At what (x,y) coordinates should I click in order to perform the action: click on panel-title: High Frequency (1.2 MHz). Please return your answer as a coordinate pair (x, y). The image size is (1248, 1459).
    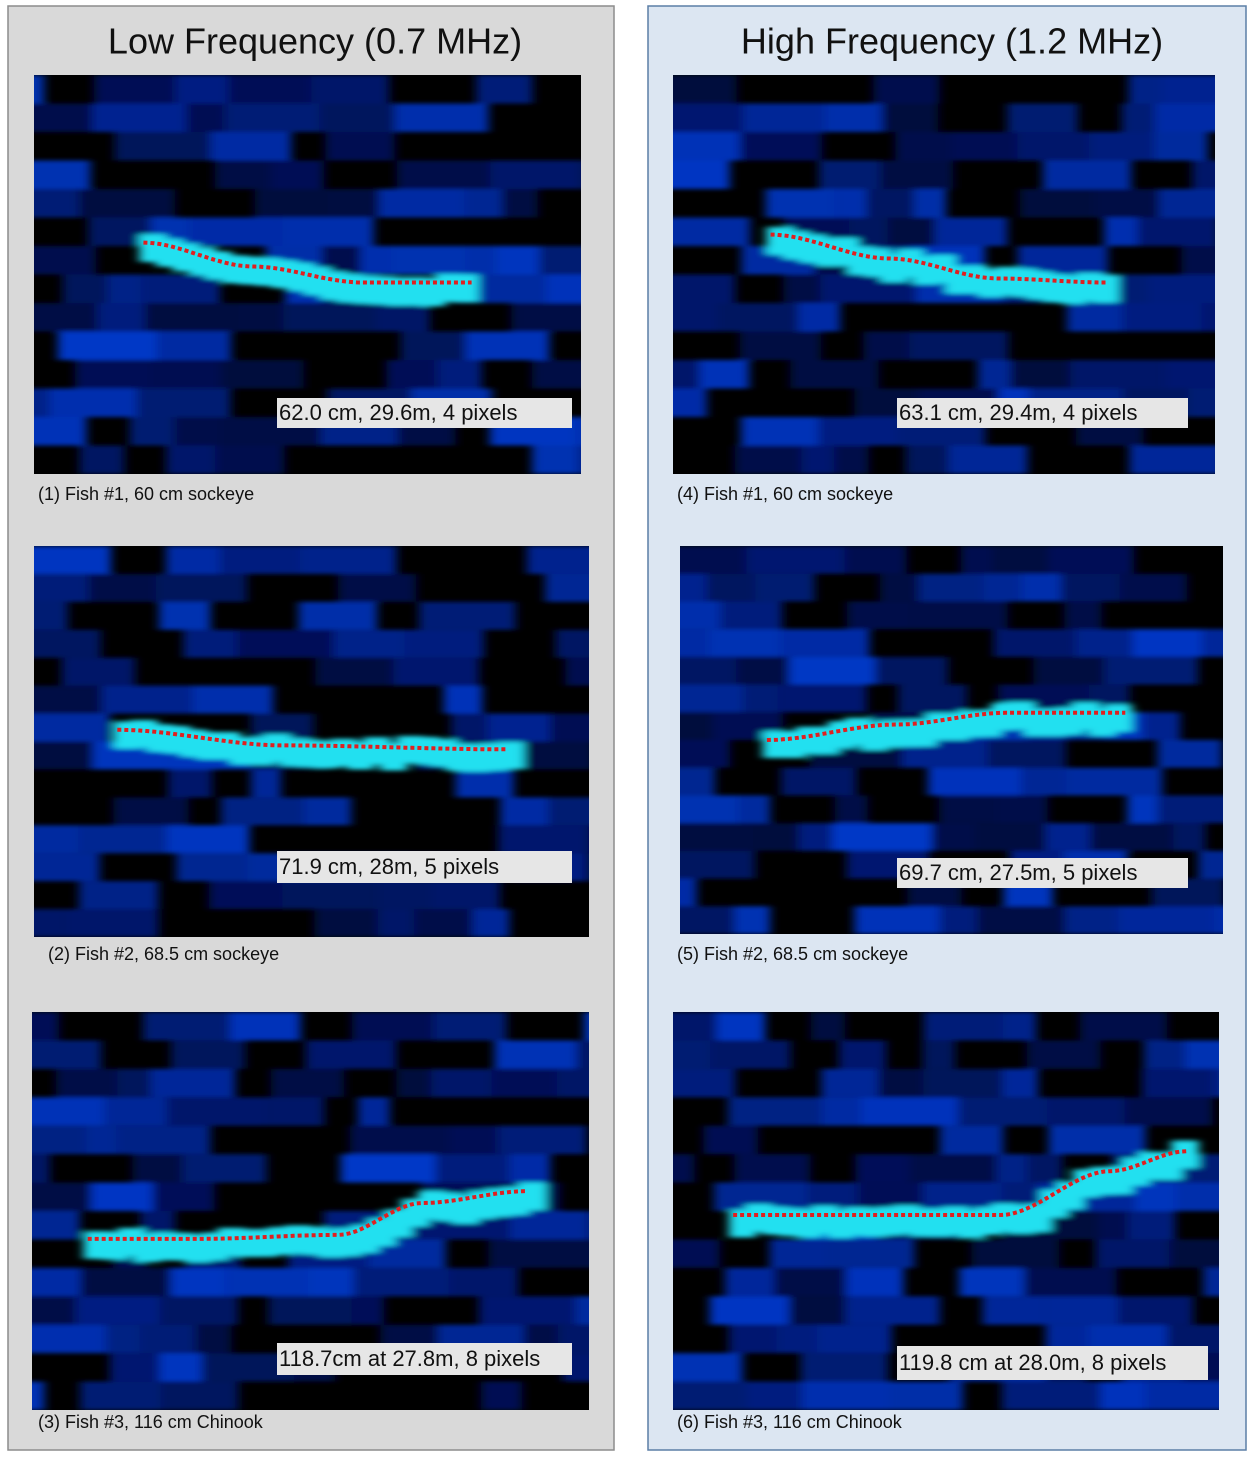
    Looking at the image, I should click on (952, 41).